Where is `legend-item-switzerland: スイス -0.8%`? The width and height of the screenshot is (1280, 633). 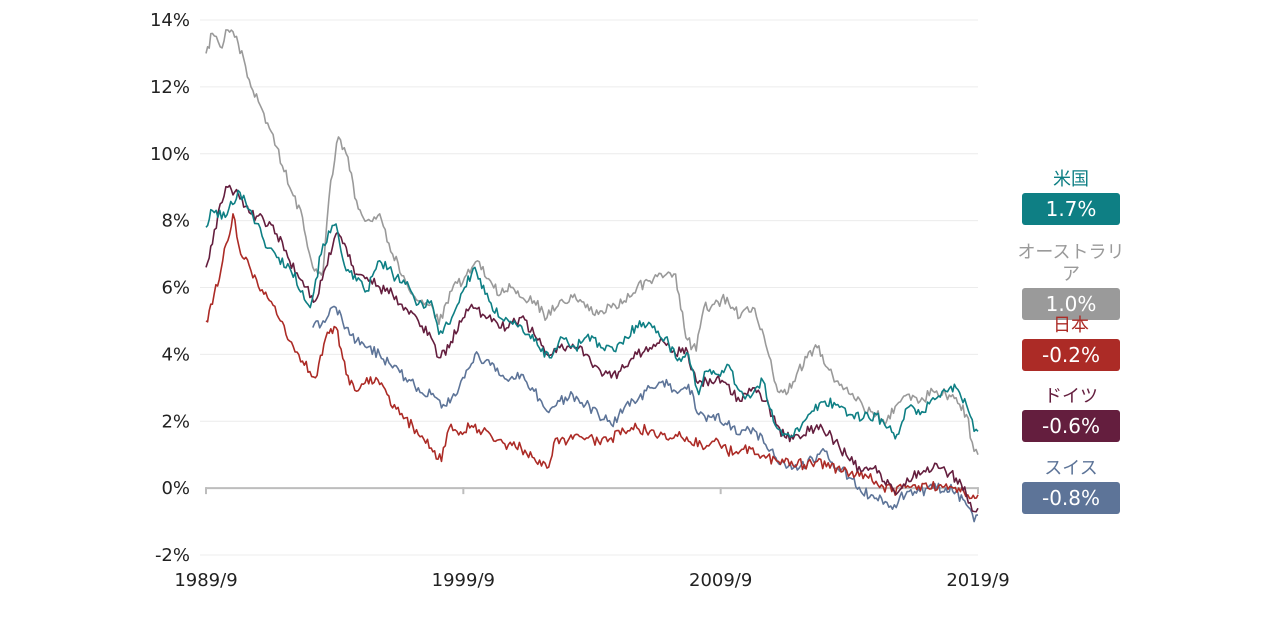 legend-item-switzerland: スイス -0.8% is located at coordinates (1071, 486).